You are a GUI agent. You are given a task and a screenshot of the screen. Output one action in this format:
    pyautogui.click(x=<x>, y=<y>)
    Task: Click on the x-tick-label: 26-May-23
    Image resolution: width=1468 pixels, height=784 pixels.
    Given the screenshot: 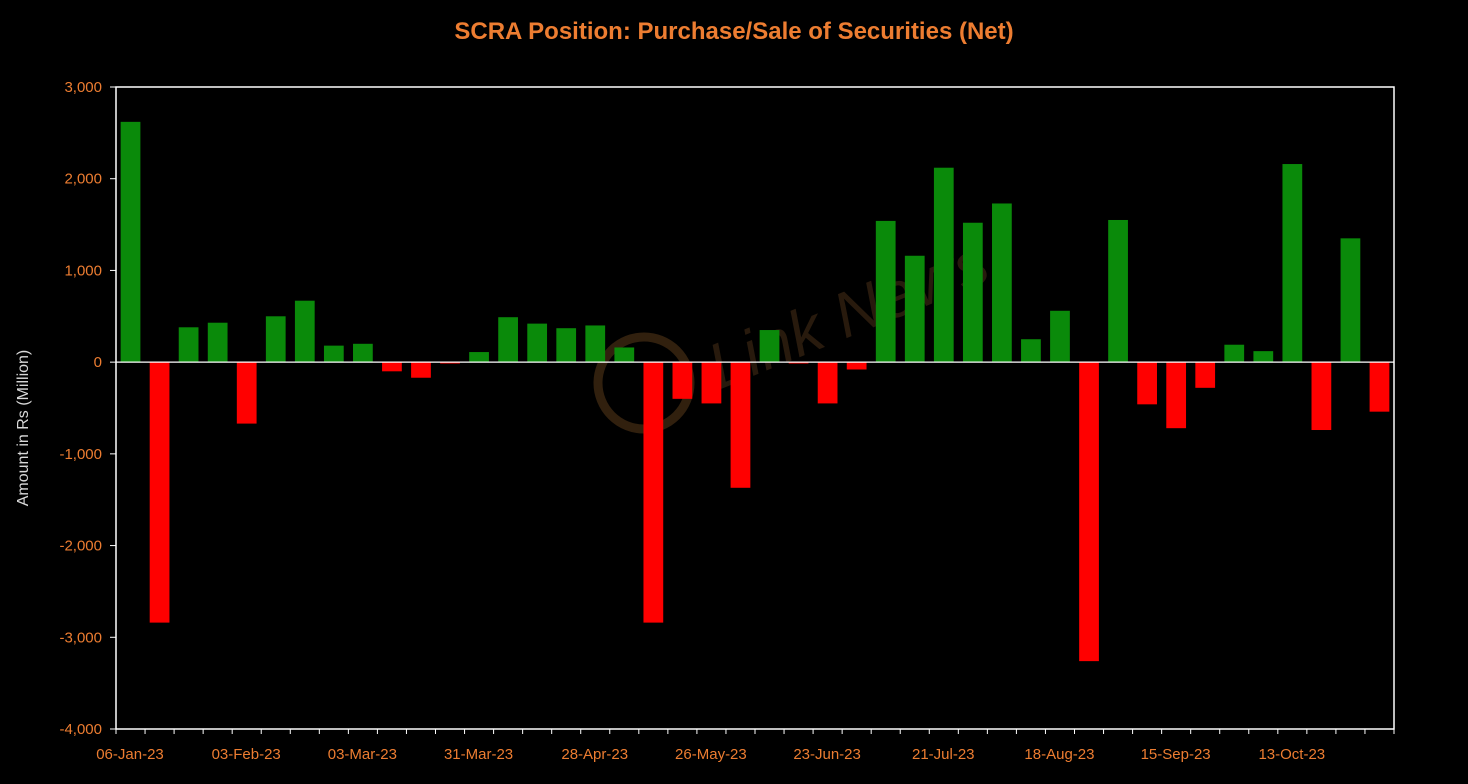 What is the action you would take?
    pyautogui.click(x=711, y=754)
    